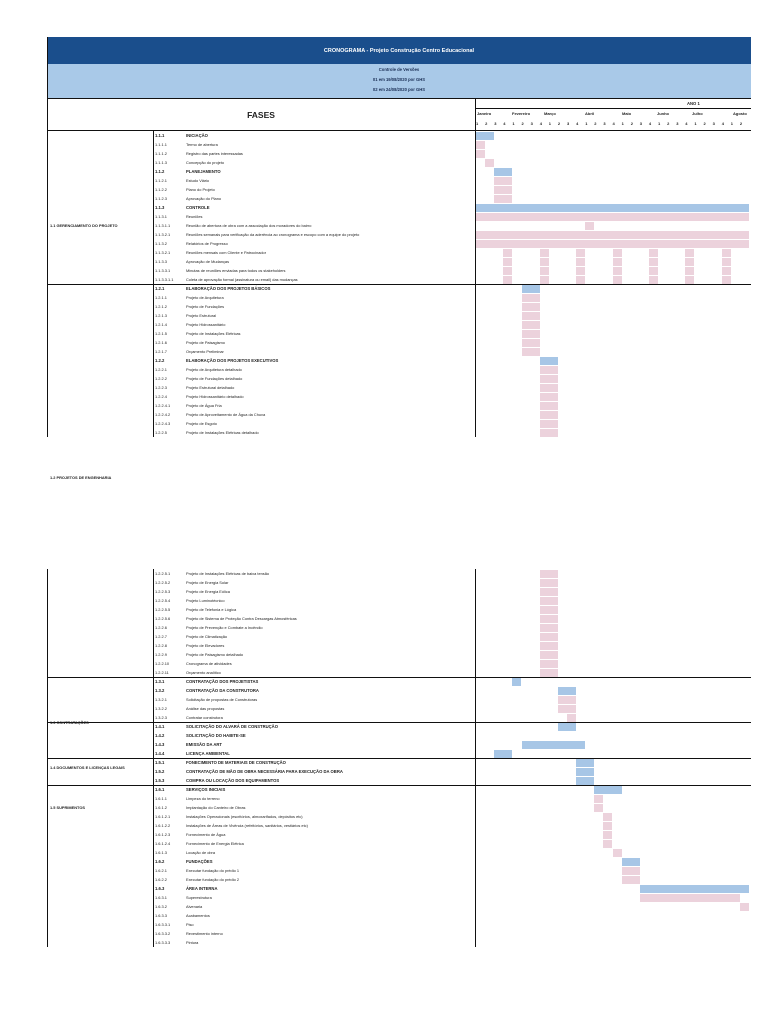 The width and height of the screenshot is (768, 1024). Describe the element at coordinates (713, 123) in the screenshot. I see `week-number: 3` at that location.